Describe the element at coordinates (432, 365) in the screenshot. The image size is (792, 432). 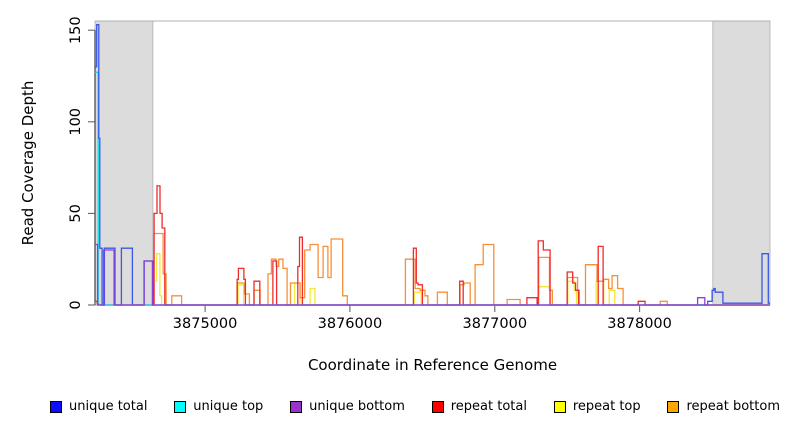
I see `x-axis-title: Coordinate in Reference Genome` at that location.